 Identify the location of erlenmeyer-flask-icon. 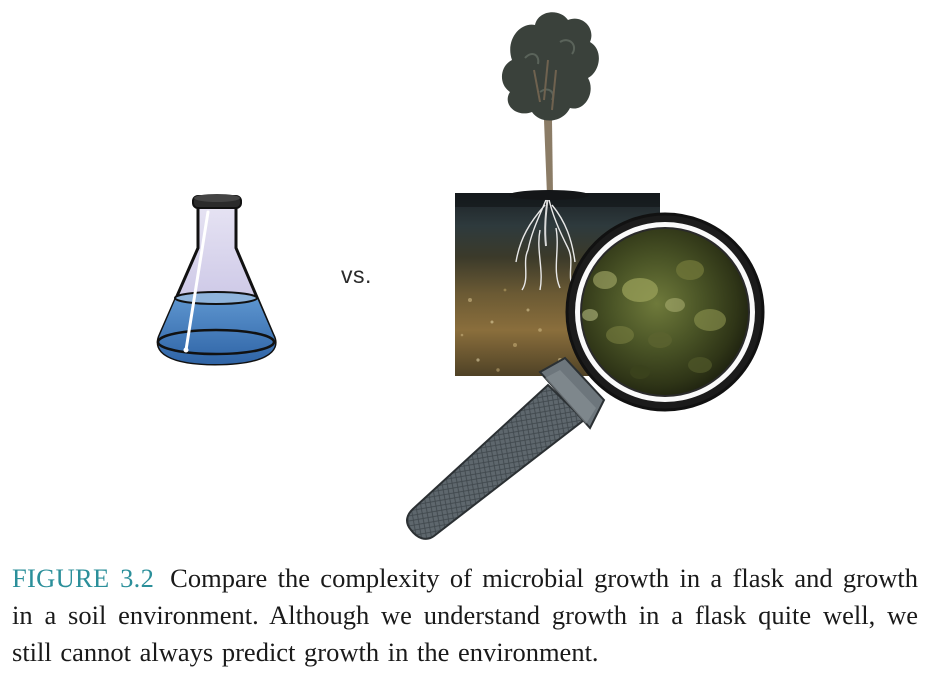
(216, 280).